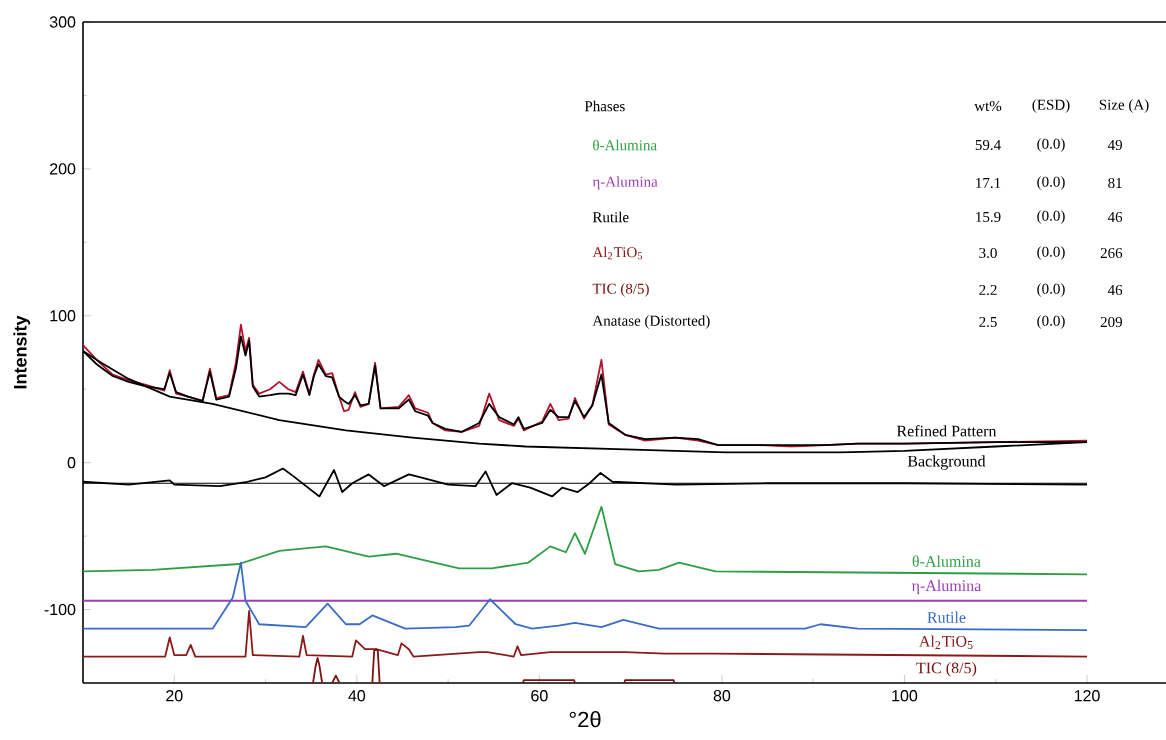  Describe the element at coordinates (539, 696) in the screenshot. I see `x-tick-label: 60` at that location.